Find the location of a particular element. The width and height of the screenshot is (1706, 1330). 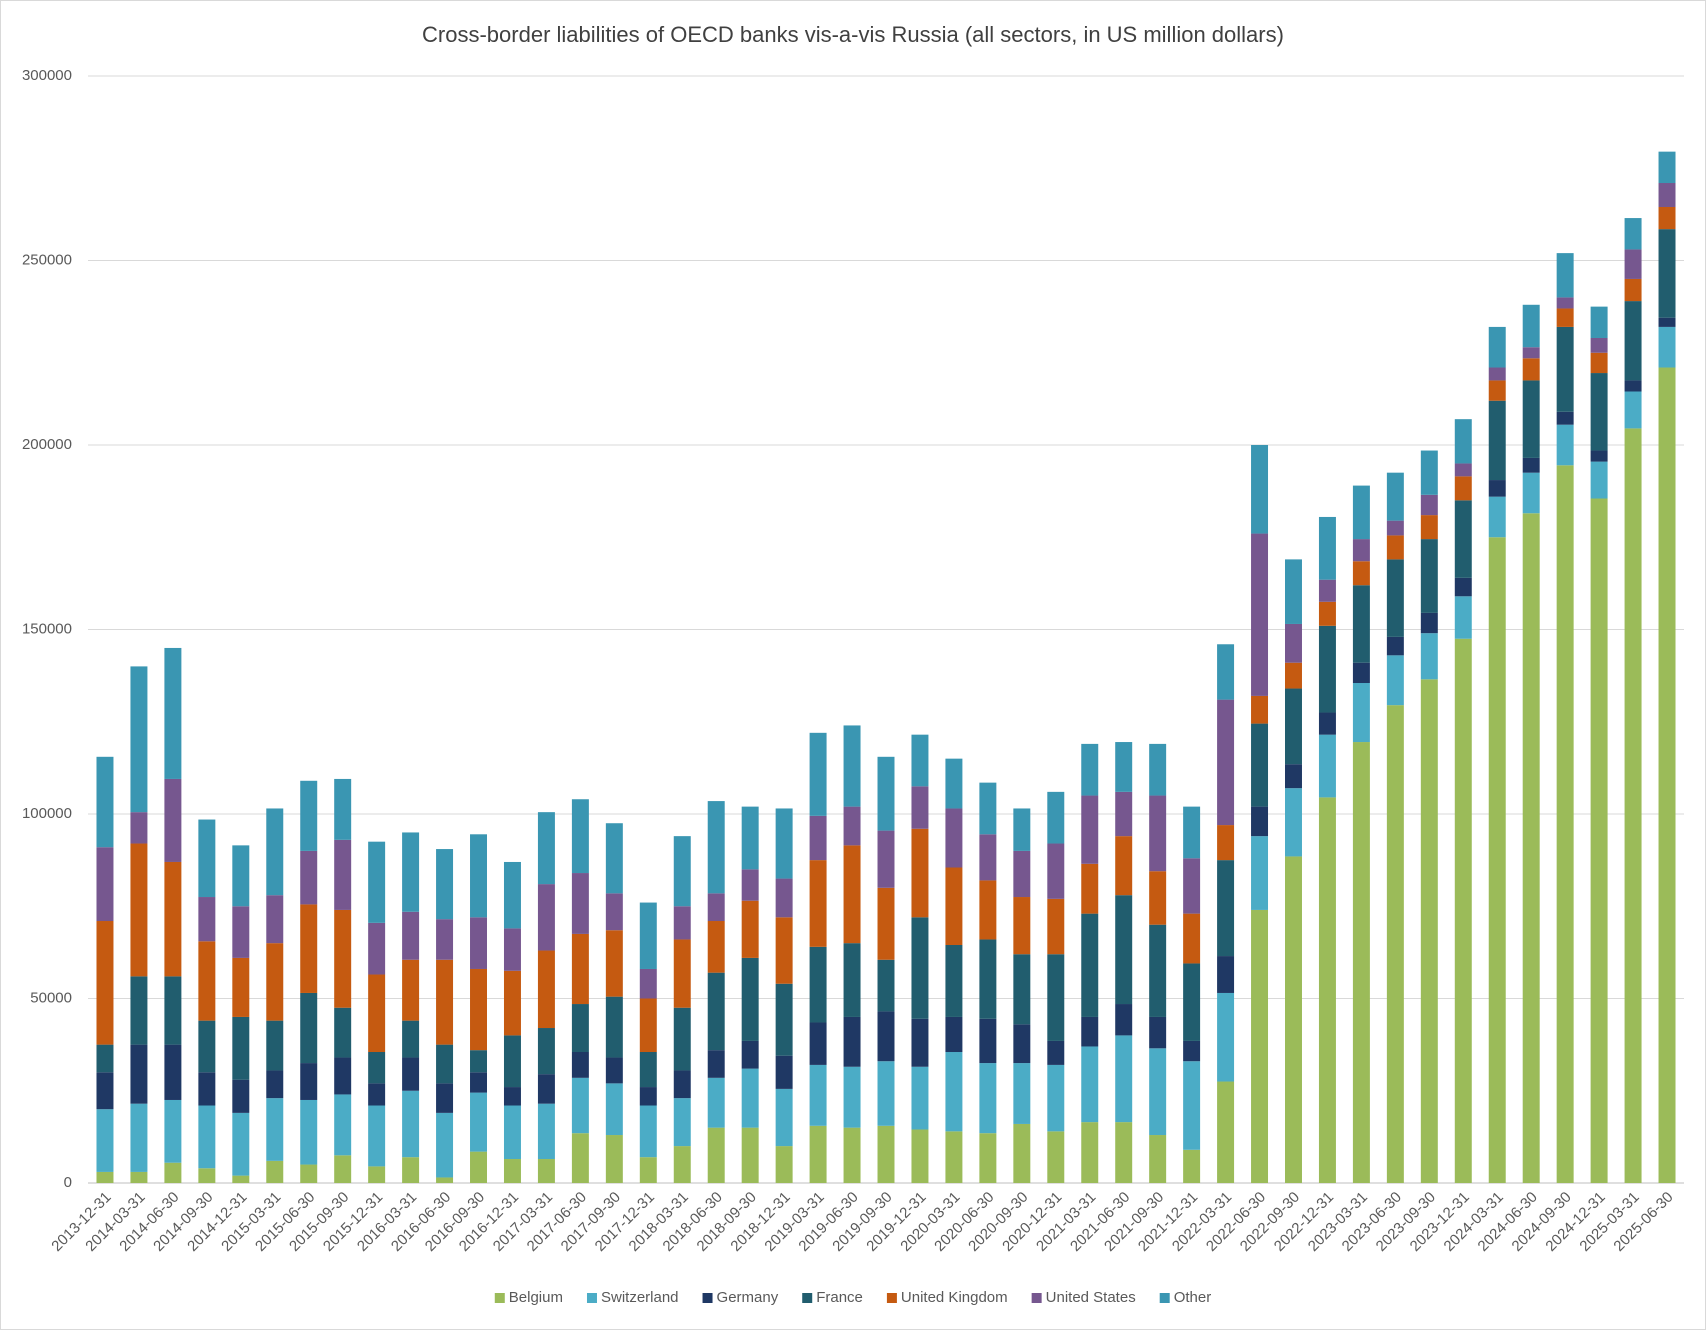

legend-label: Other is located at coordinates (1193, 1297).